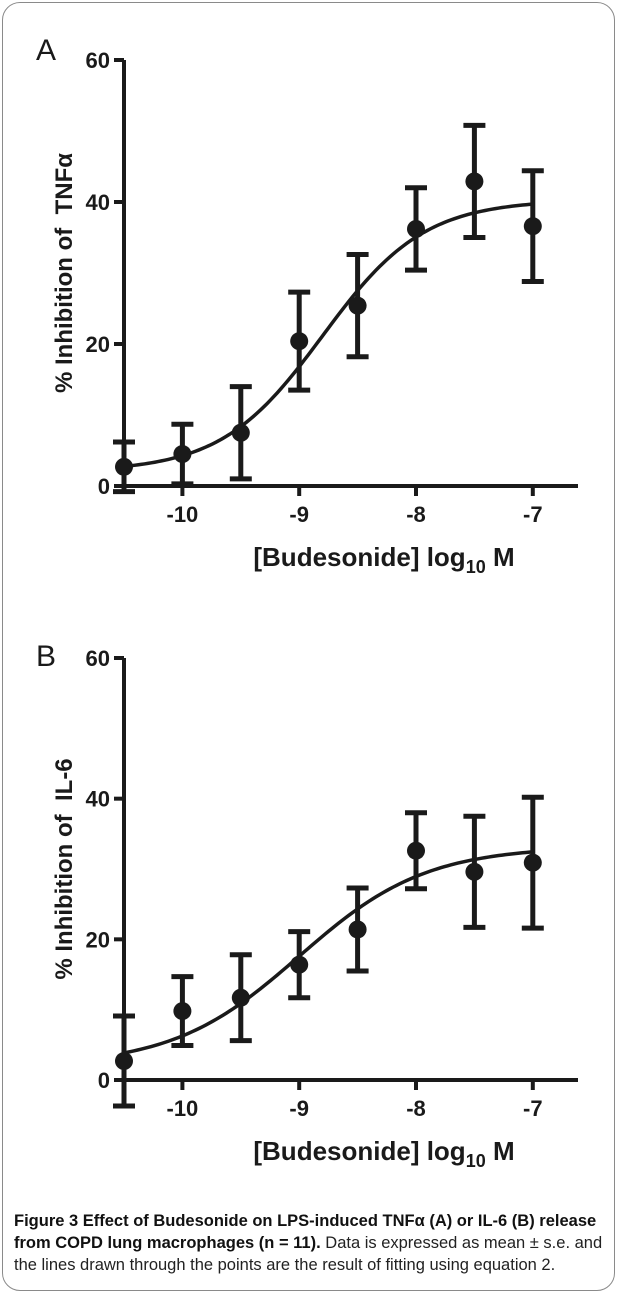 The image size is (621, 1296). I want to click on chart-a-y-tick-label: 60, so click(98, 60).